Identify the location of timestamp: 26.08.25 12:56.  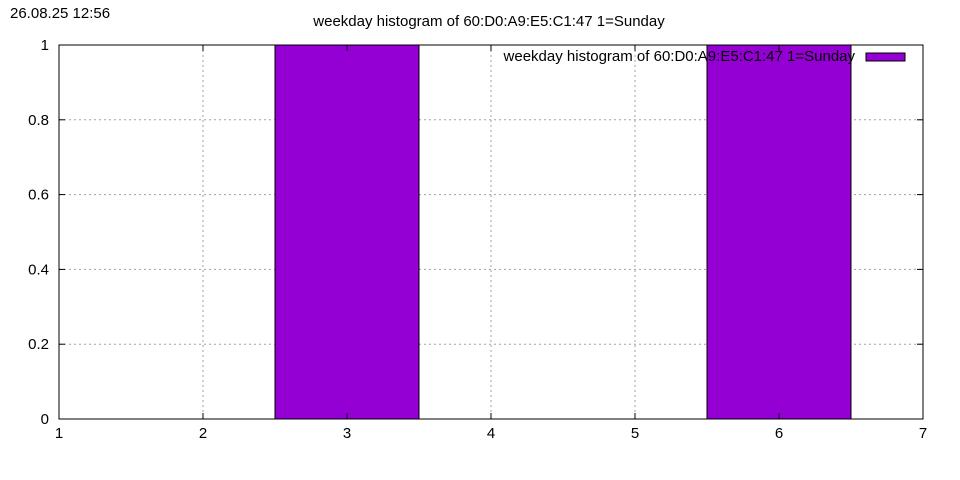
(60, 13).